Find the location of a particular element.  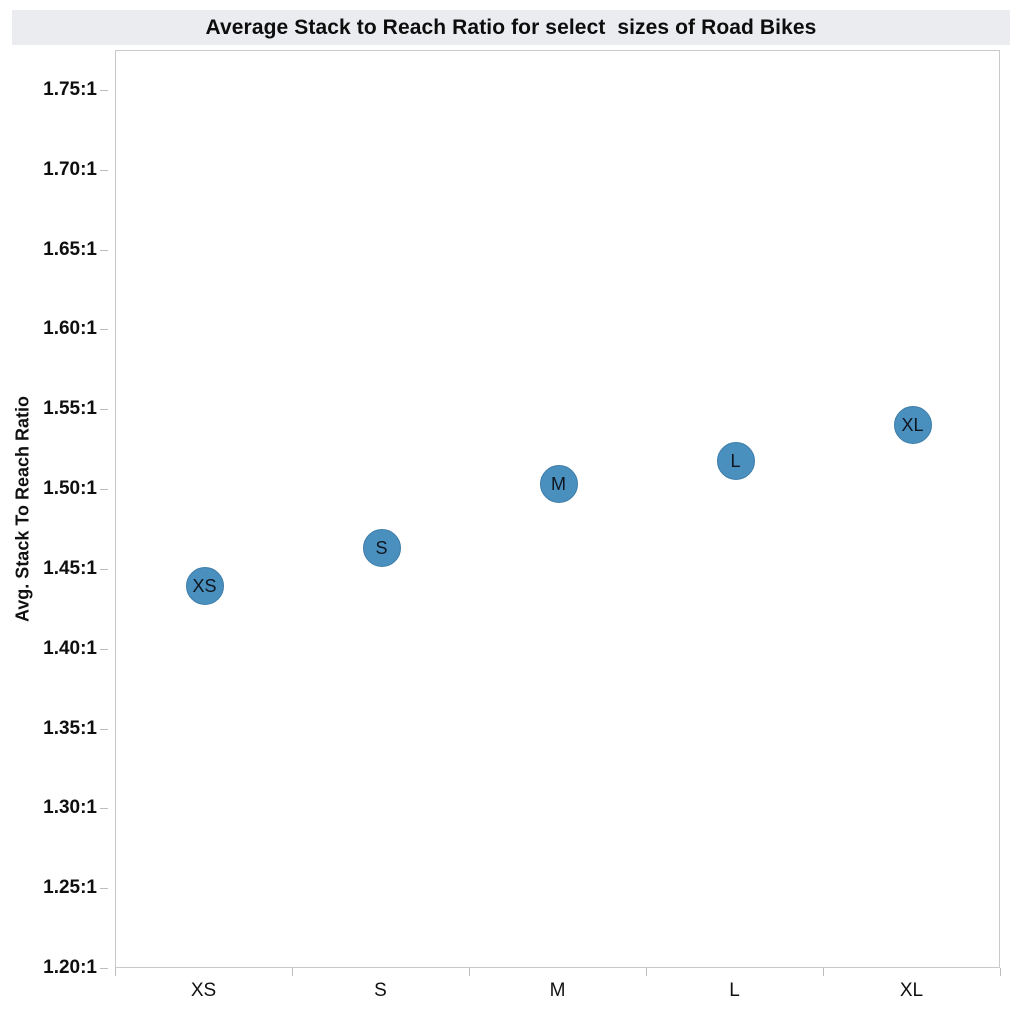

y-axis-tick-label: 1.55:1 is located at coordinates (70, 409).